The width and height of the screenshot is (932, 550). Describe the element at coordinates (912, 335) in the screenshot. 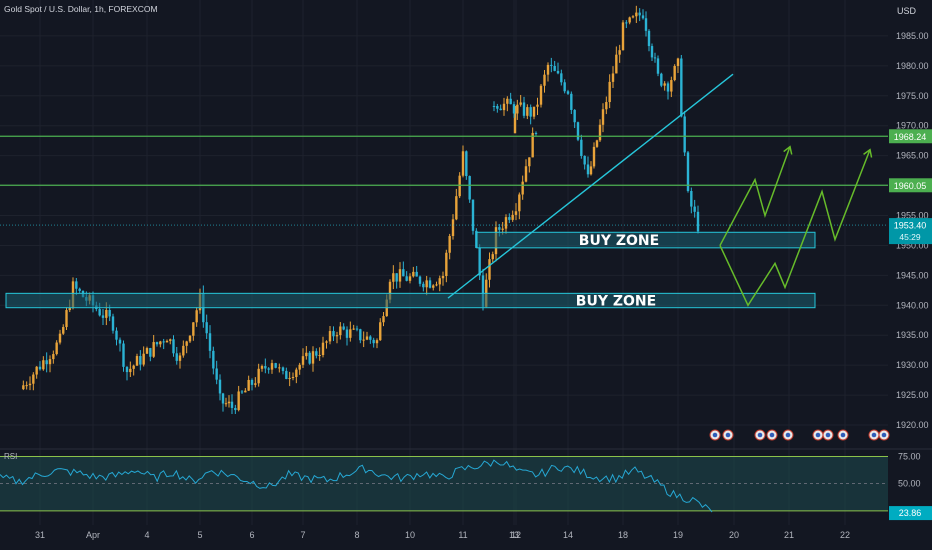

I see `y-tick-label: 1935.00` at that location.